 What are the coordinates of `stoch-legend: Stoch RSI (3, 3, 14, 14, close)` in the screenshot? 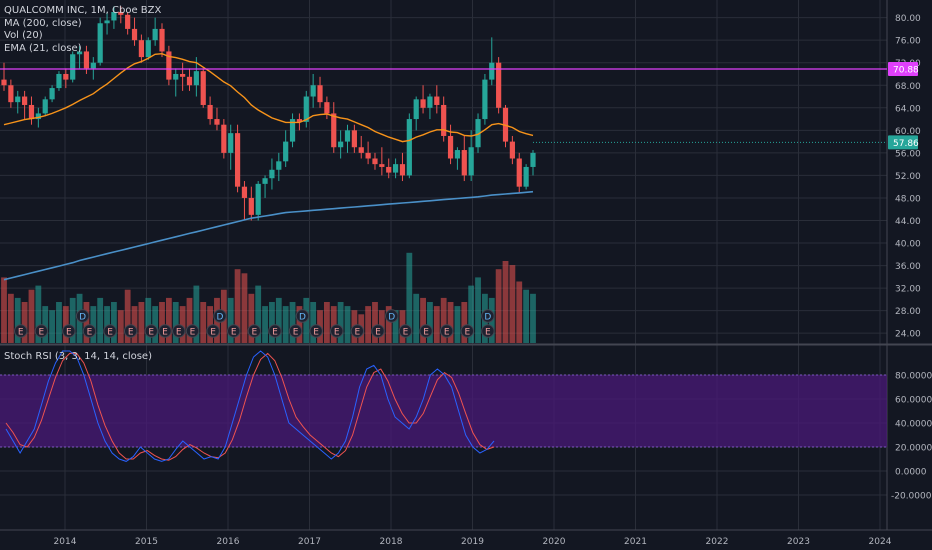 It's located at (78, 356).